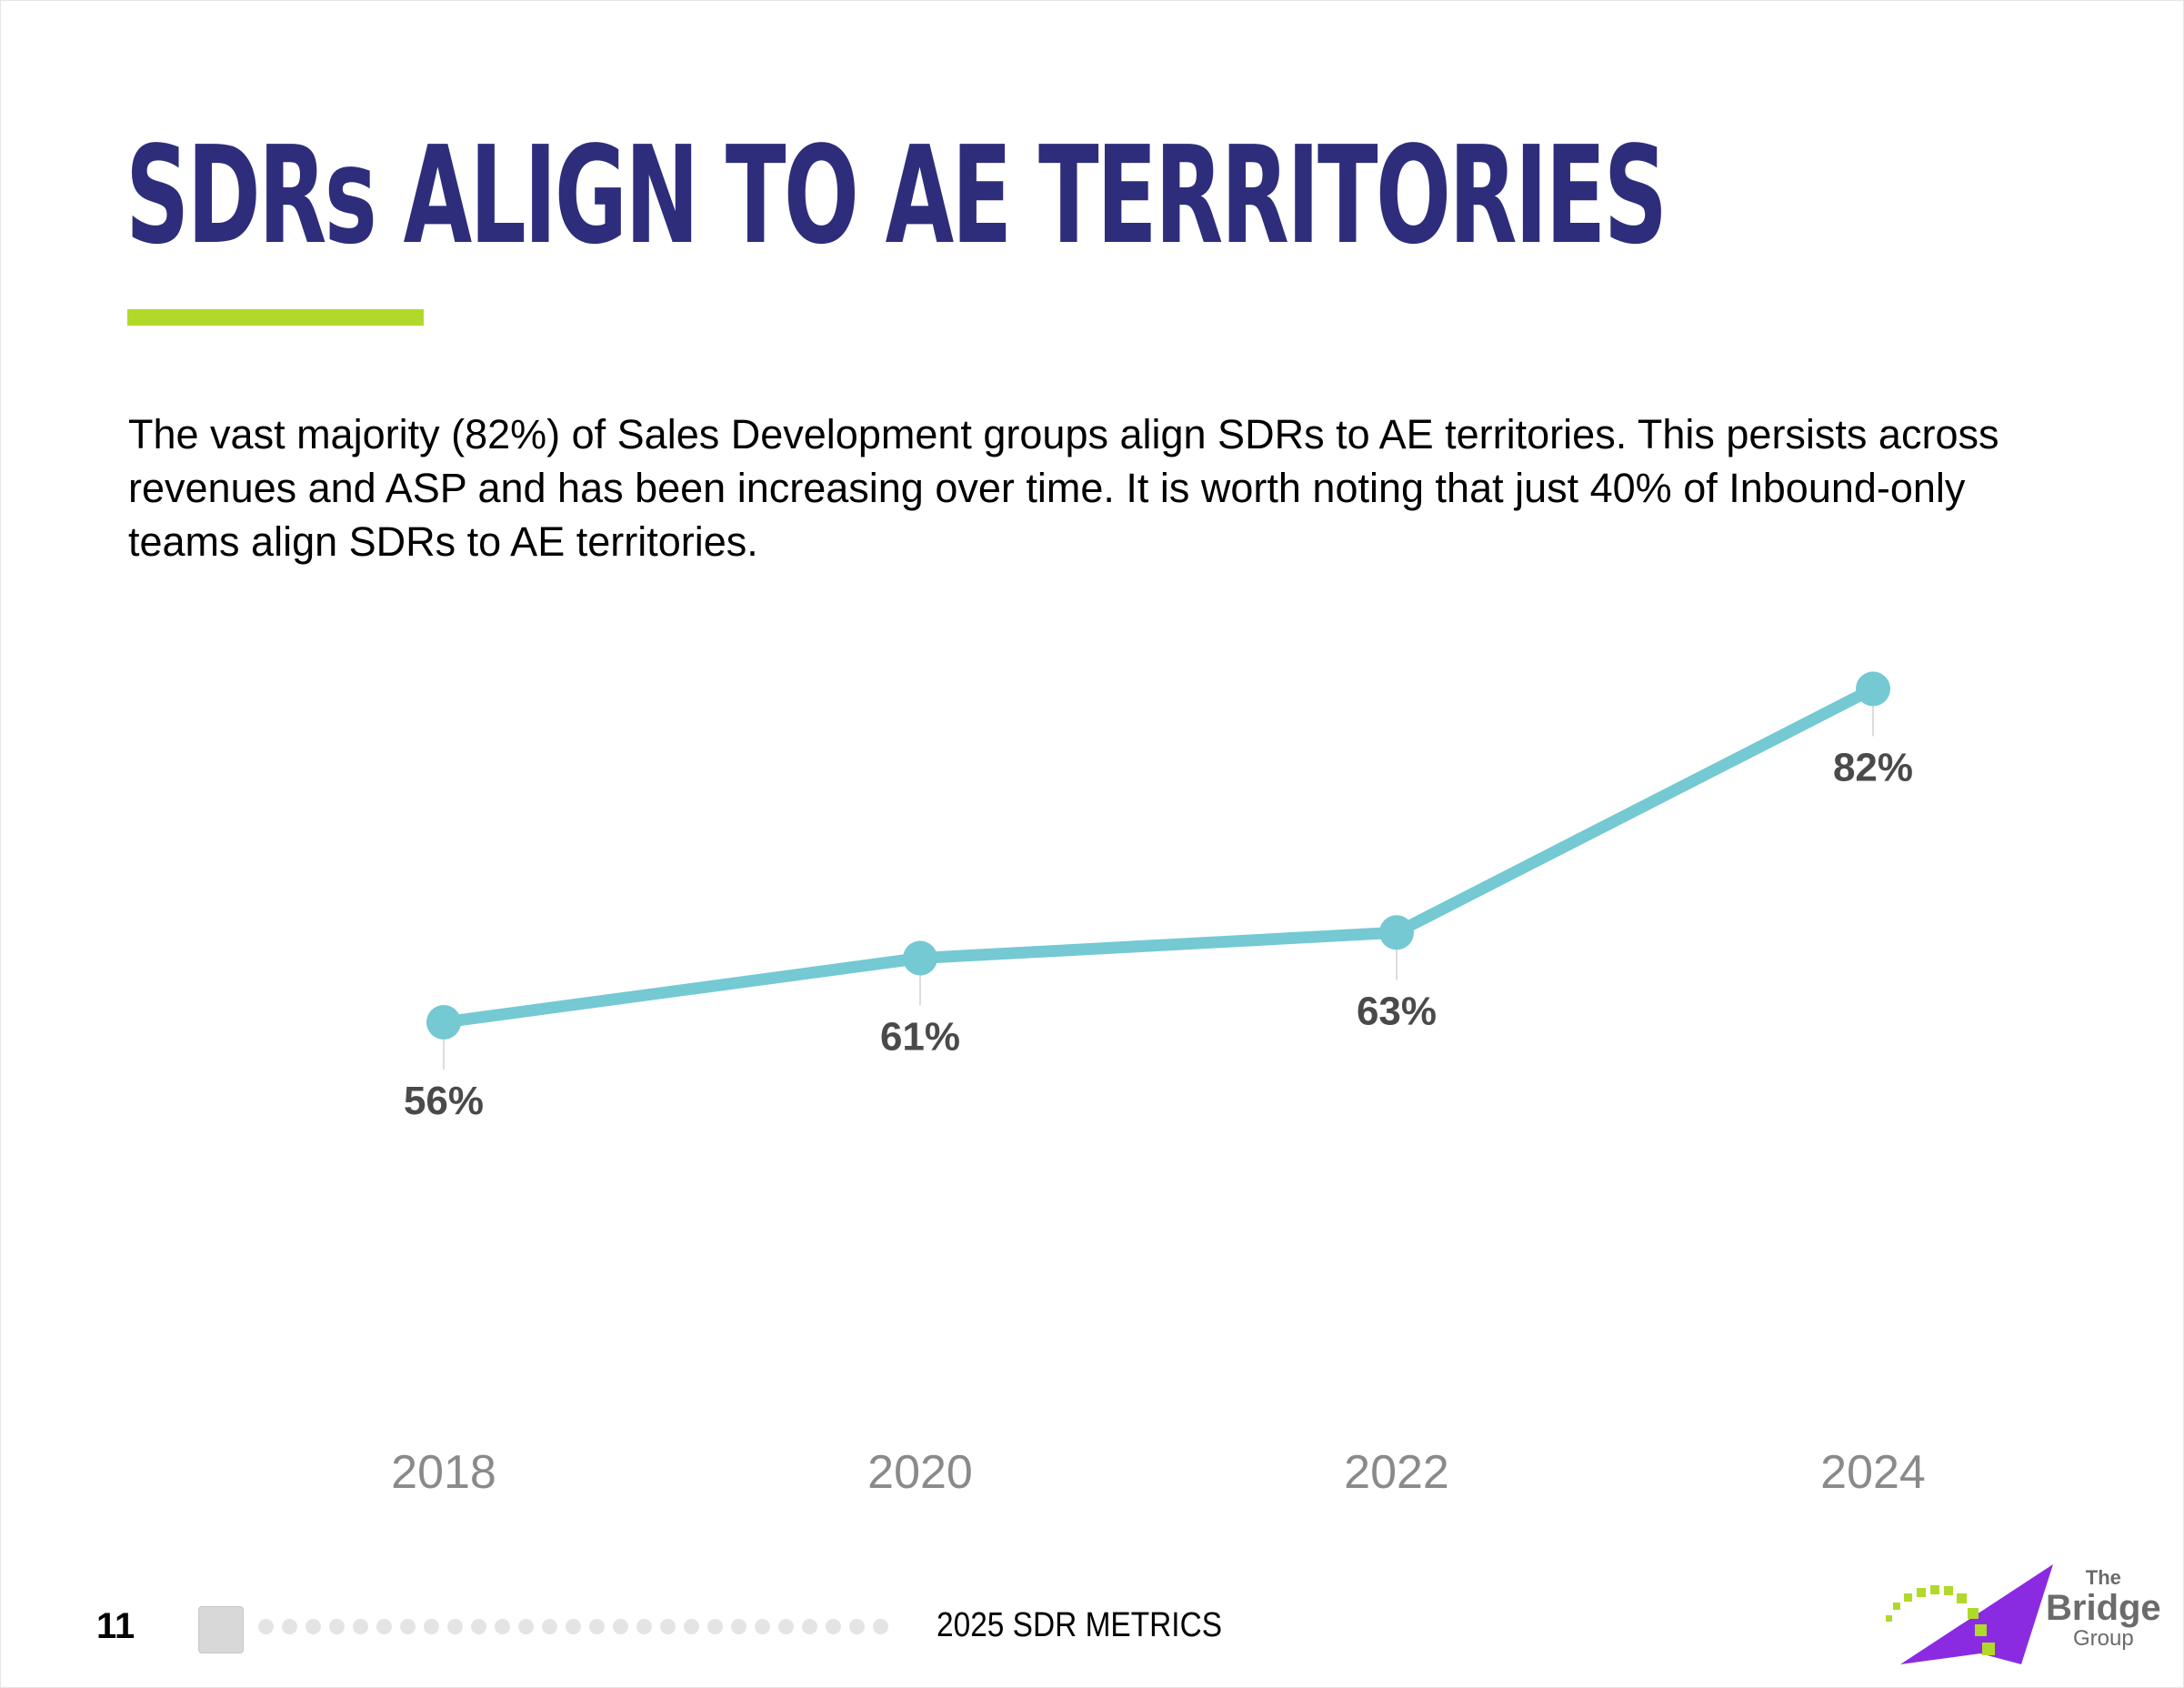 This screenshot has width=2184, height=1688. Describe the element at coordinates (1873, 767) in the screenshot. I see `data-label-2024: 82%` at that location.